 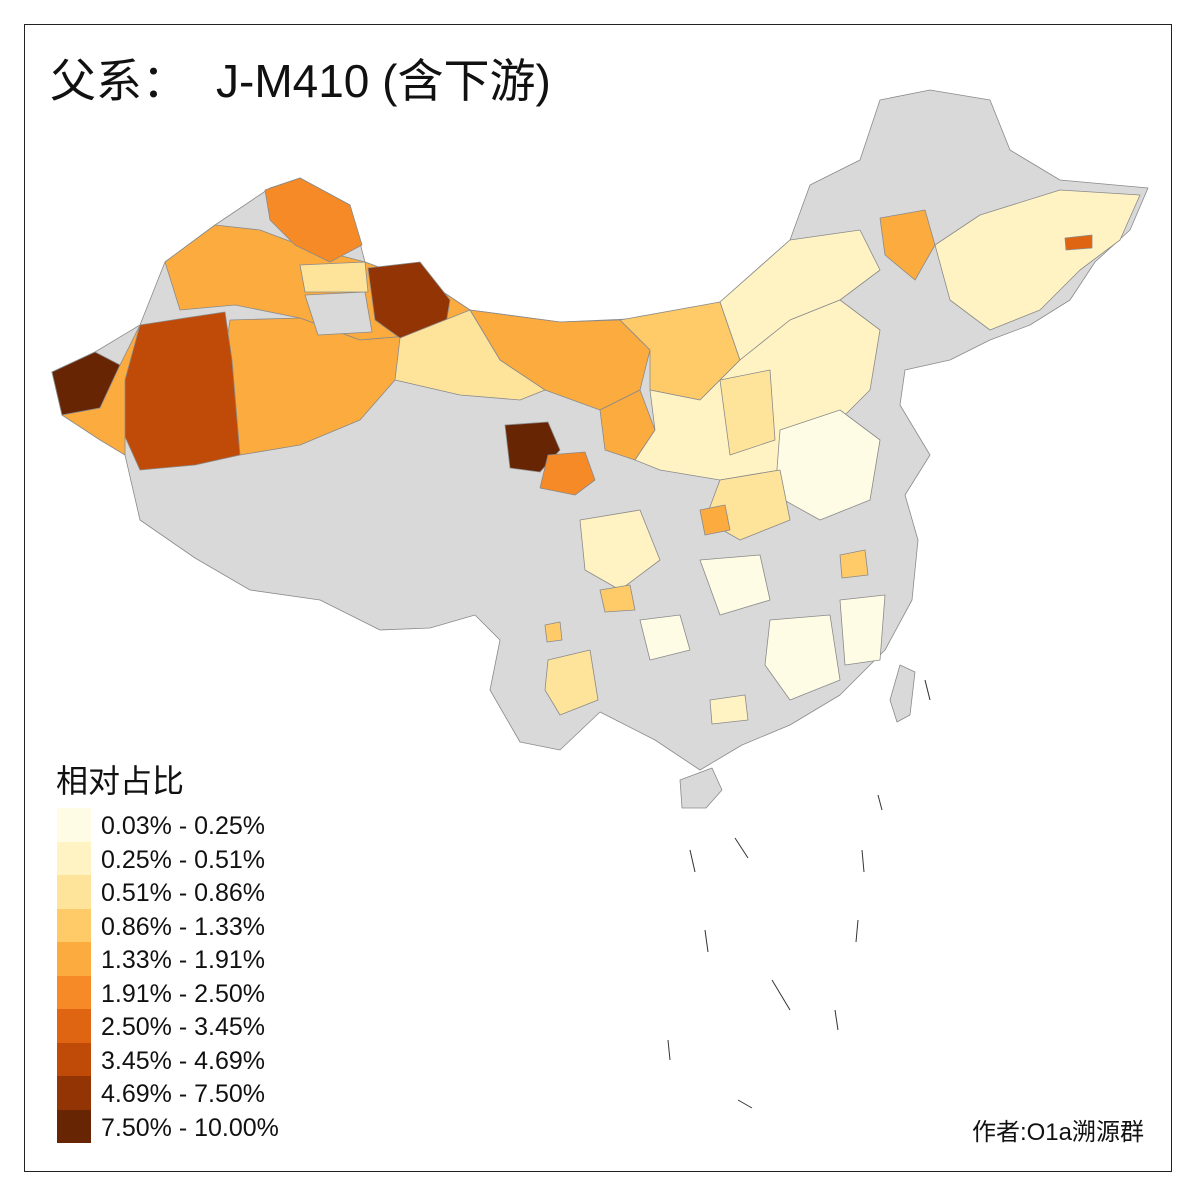 I want to click on title-main: J-M410 (含下游), so click(x=383, y=81).